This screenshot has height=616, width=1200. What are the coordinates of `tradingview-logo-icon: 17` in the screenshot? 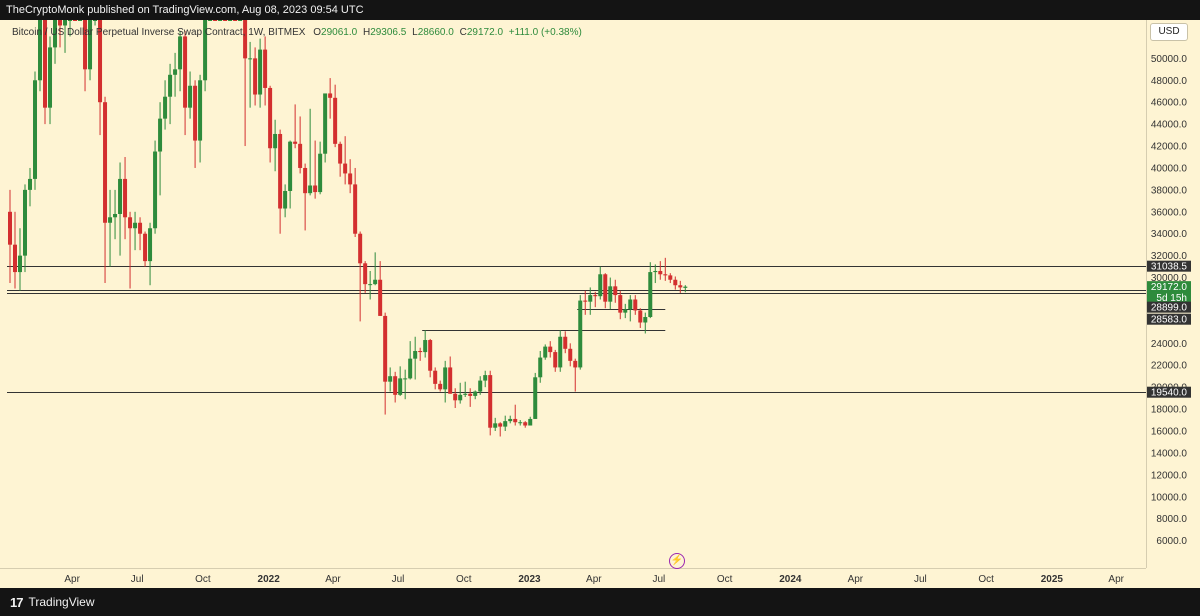 It's located at (17, 602).